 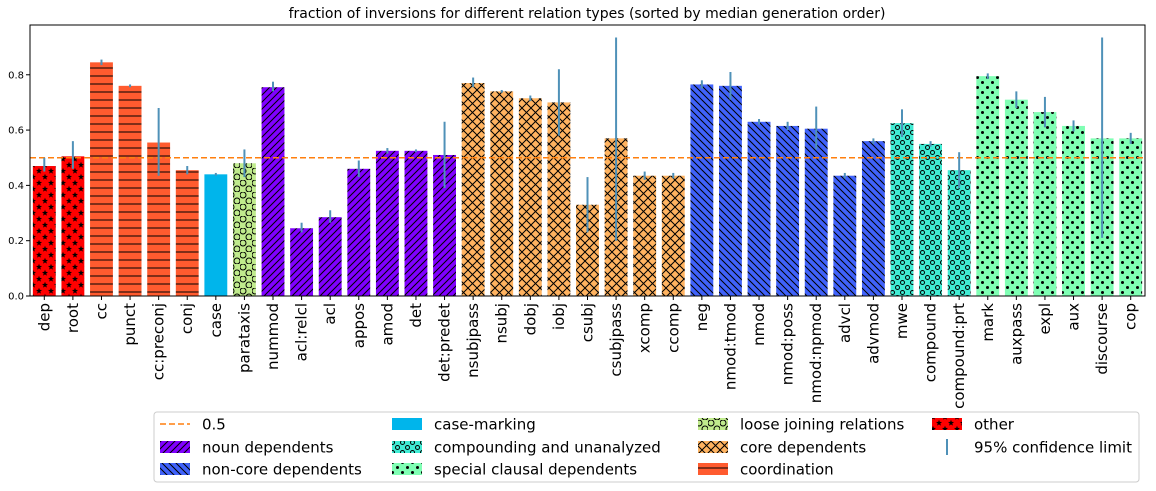 What do you see at coordinates (187, 318) in the screenshot?
I see `xtick-label: conj` at bounding box center [187, 318].